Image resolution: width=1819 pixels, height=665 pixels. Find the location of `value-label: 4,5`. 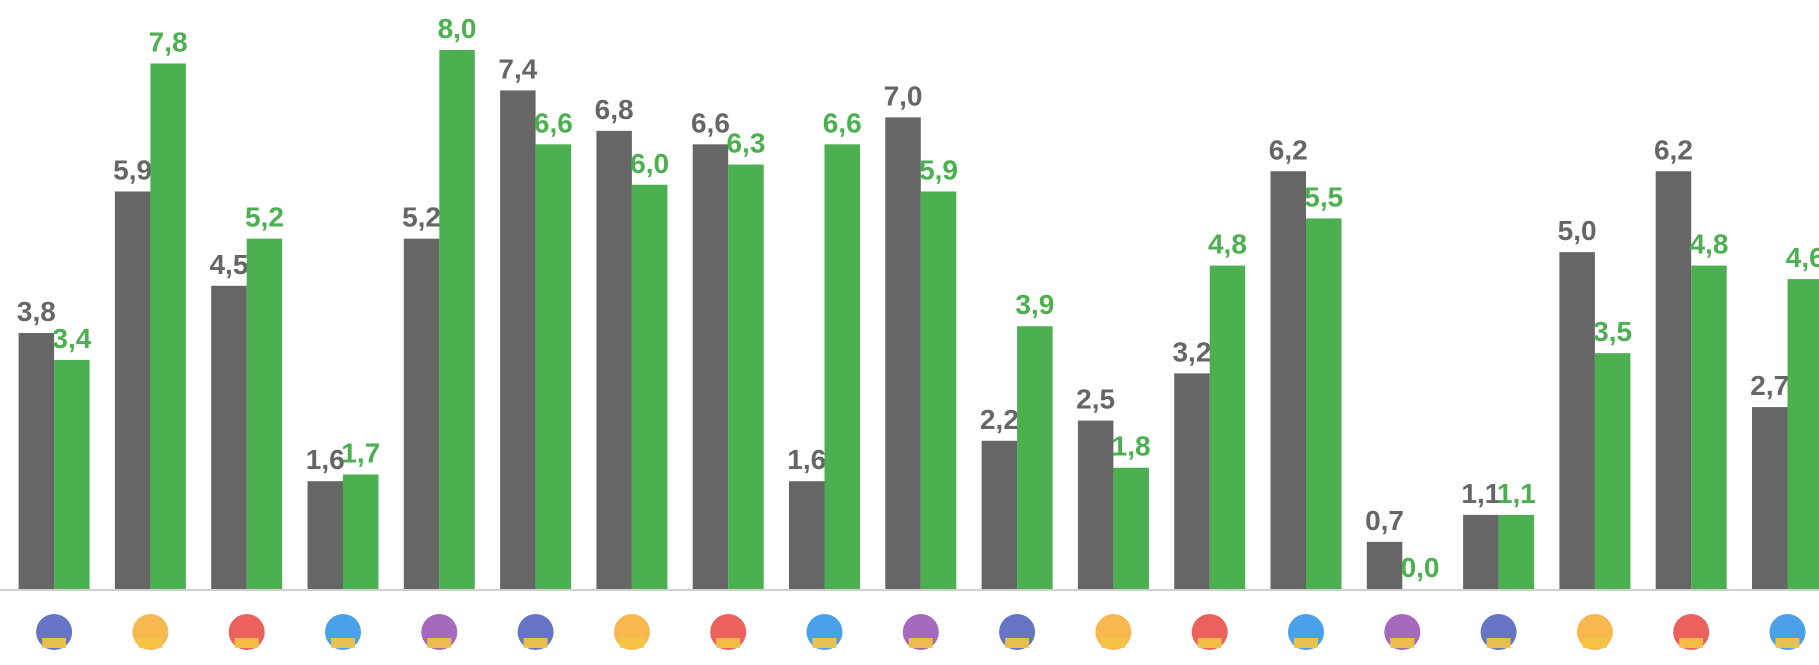

value-label: 4,5 is located at coordinates (228, 264).